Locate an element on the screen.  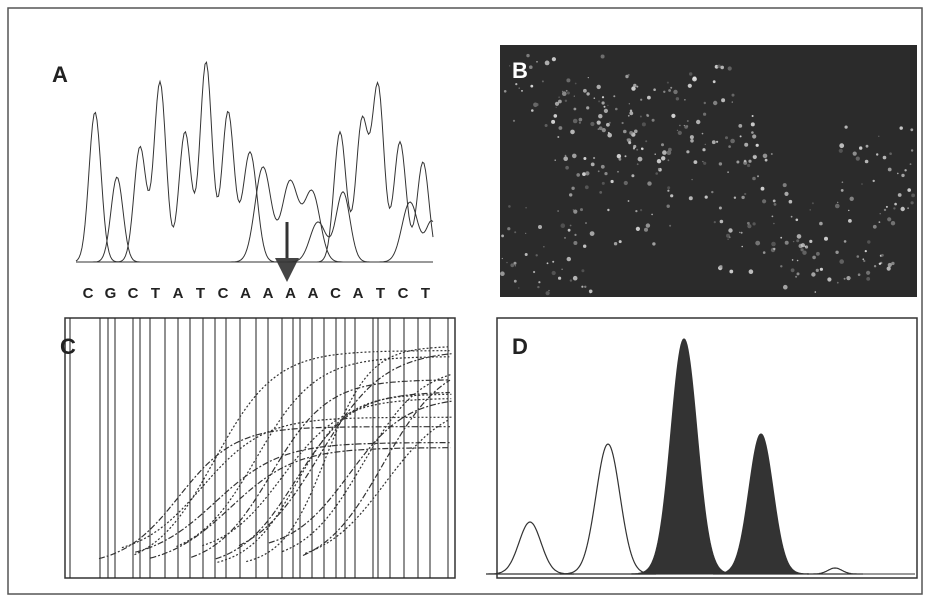
trace is located at coordinates (255, 226).